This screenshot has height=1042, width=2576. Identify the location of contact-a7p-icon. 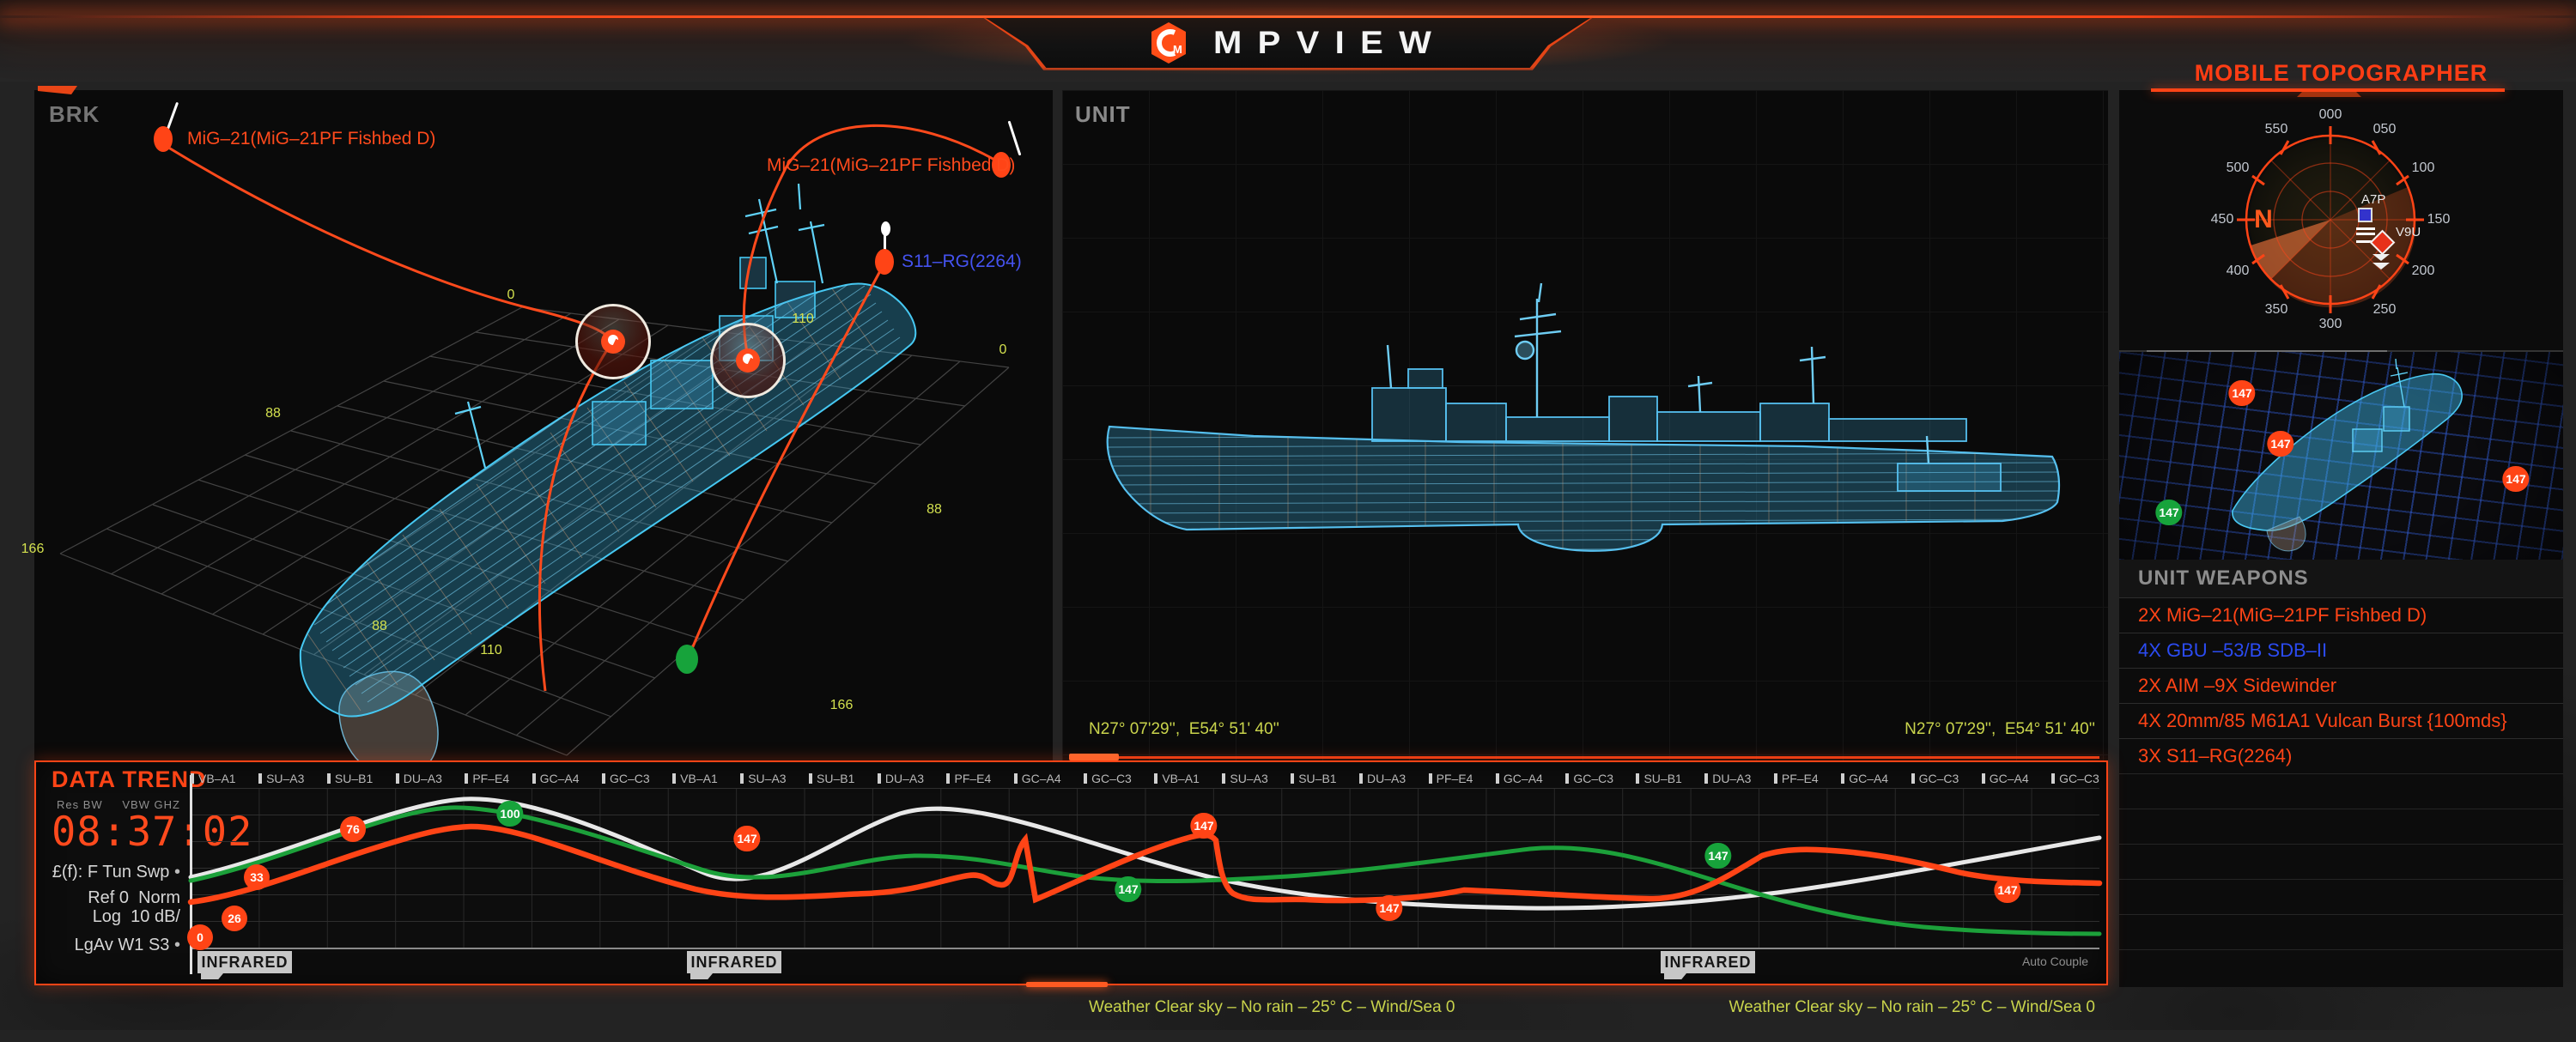
(2365, 215).